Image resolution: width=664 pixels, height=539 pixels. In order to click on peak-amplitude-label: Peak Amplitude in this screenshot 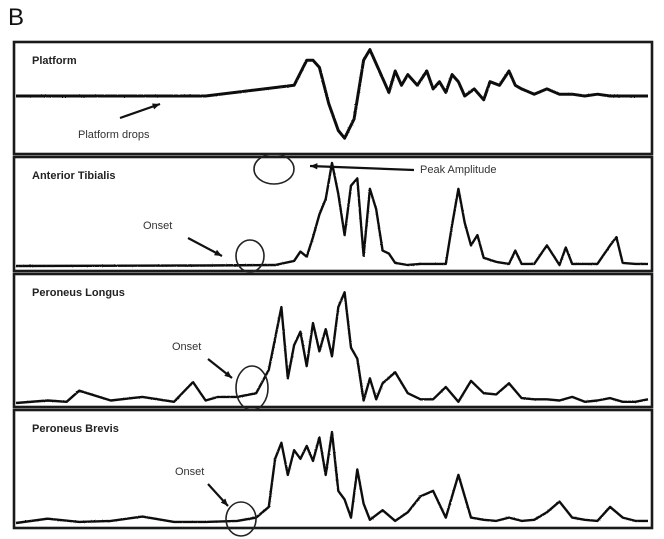, I will do `click(458, 170)`.